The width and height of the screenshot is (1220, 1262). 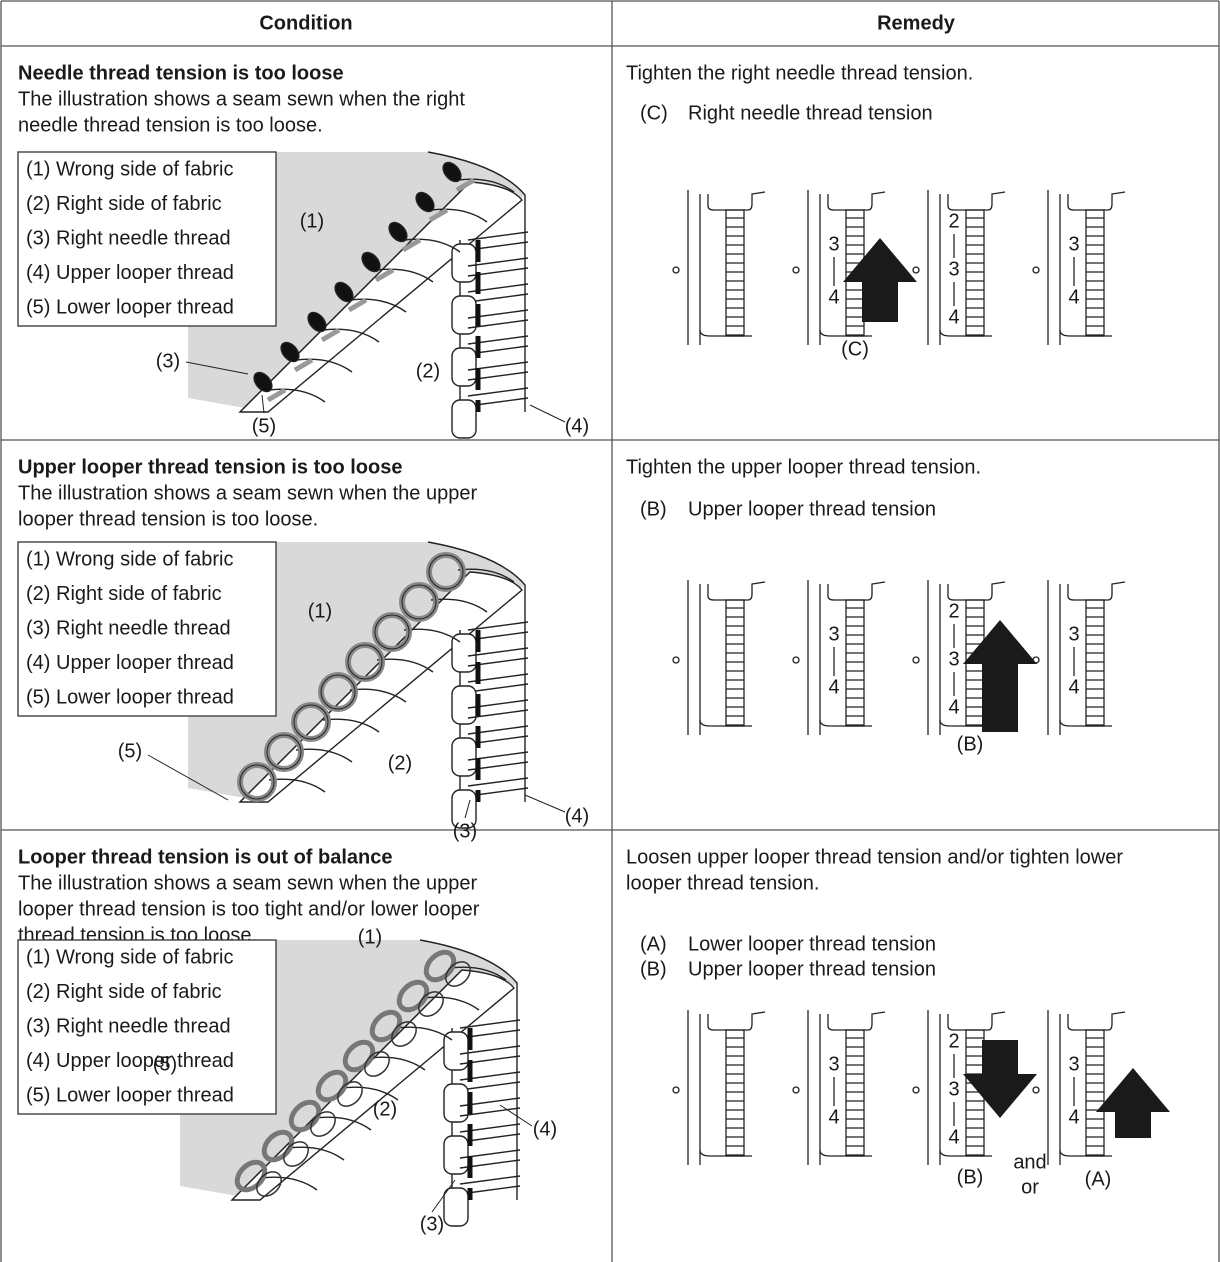 I want to click on item-text: Lower looper thread tension, so click(x=812, y=944).